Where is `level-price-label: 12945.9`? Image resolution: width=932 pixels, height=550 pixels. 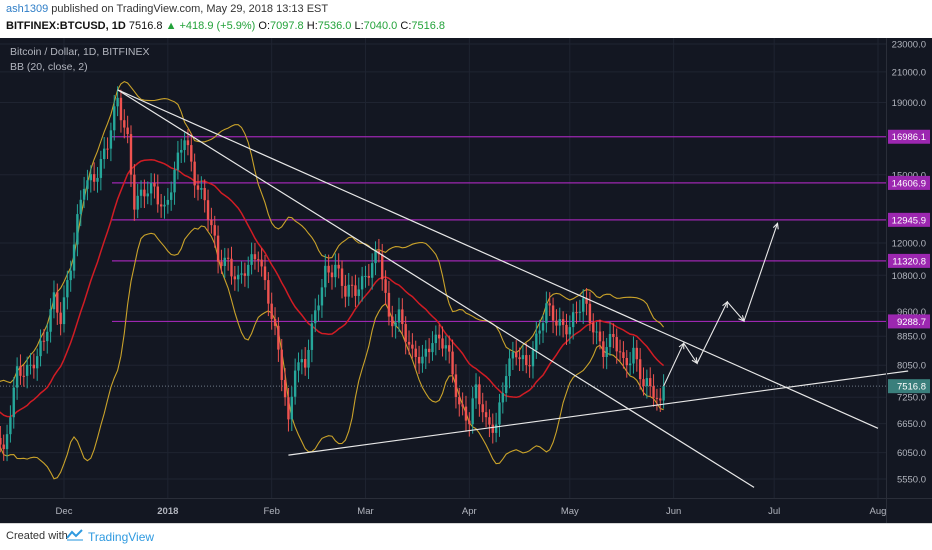
level-price-label: 12945.9 is located at coordinates (909, 220).